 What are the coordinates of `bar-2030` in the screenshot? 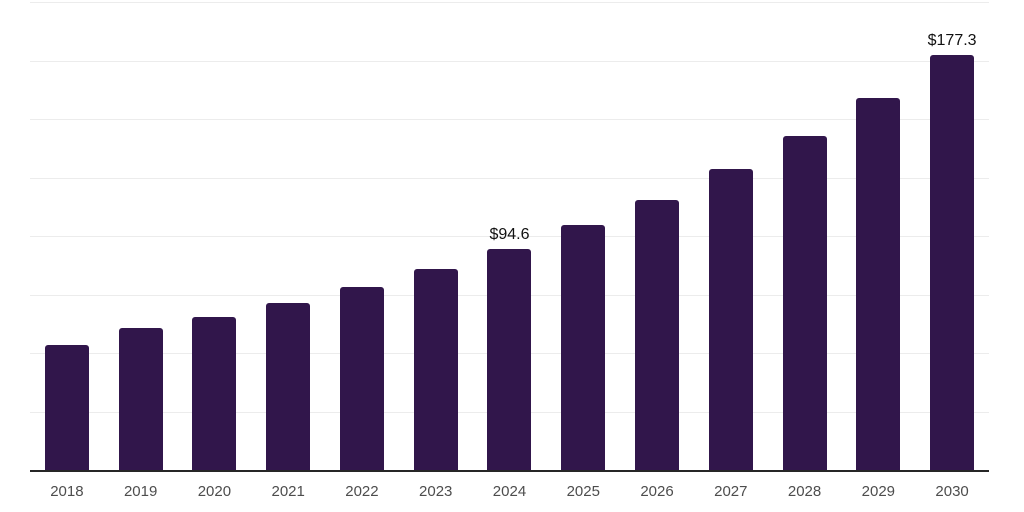 It's located at (952, 262).